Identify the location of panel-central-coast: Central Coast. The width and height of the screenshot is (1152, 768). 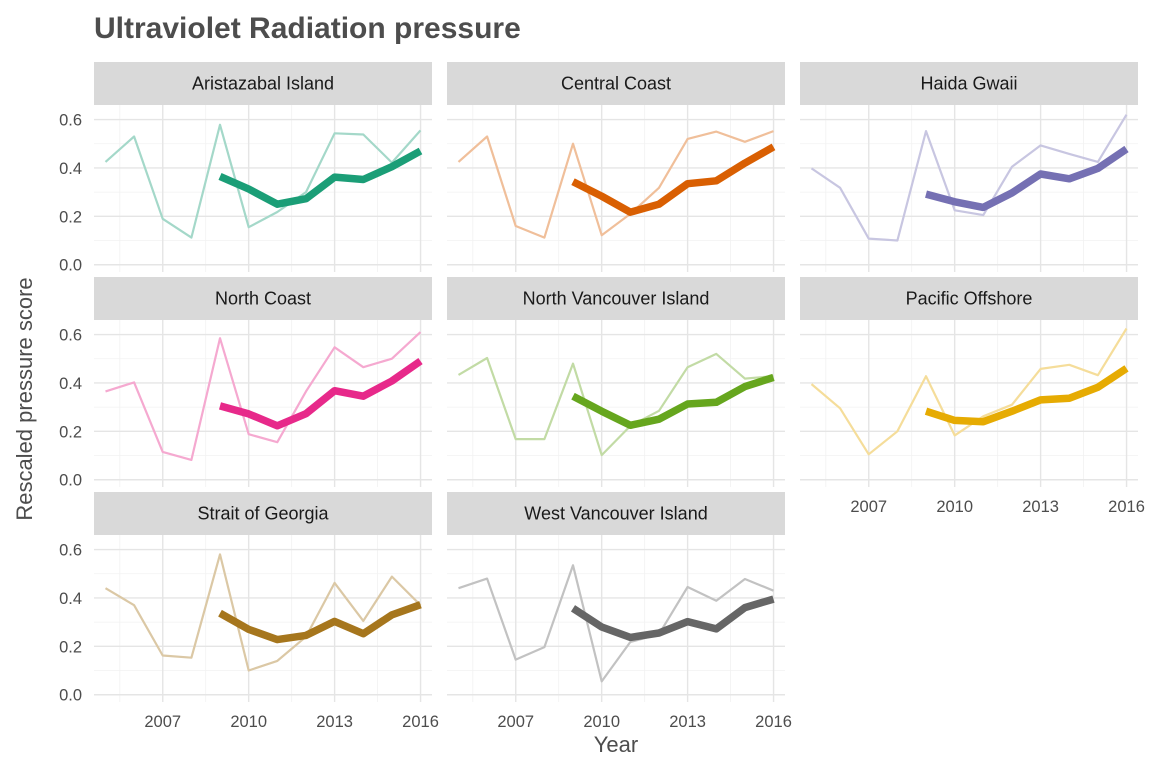
(616, 167).